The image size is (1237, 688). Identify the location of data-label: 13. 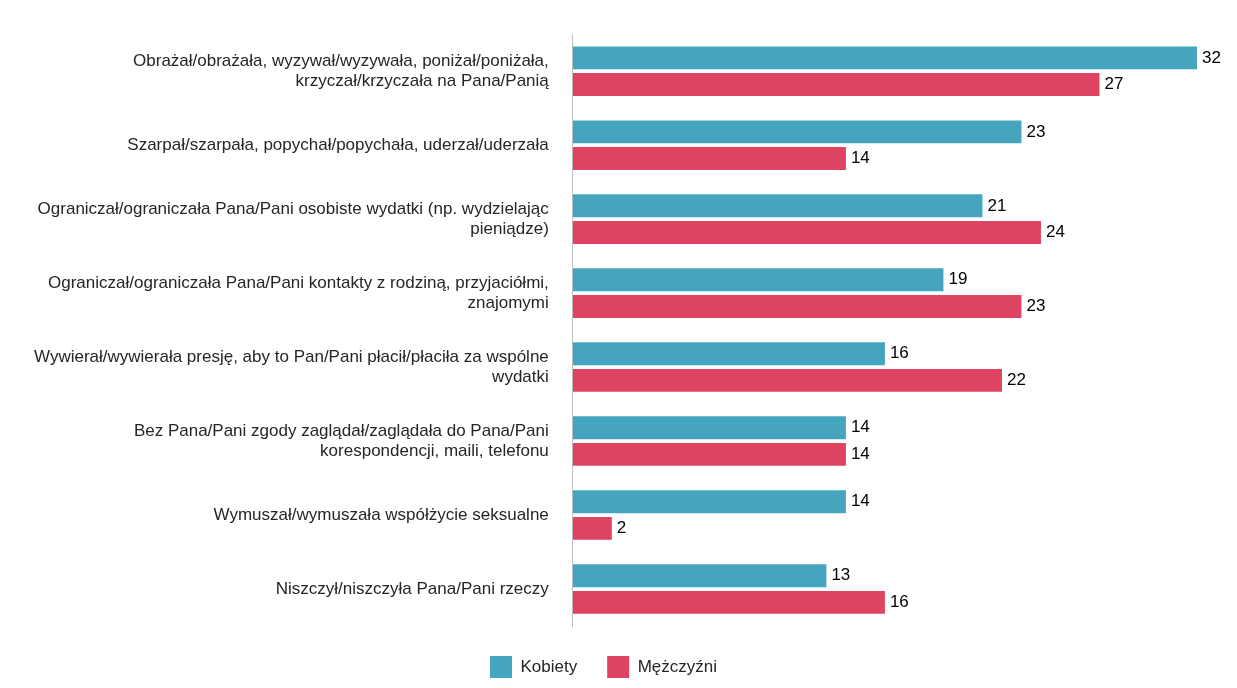
(841, 575).